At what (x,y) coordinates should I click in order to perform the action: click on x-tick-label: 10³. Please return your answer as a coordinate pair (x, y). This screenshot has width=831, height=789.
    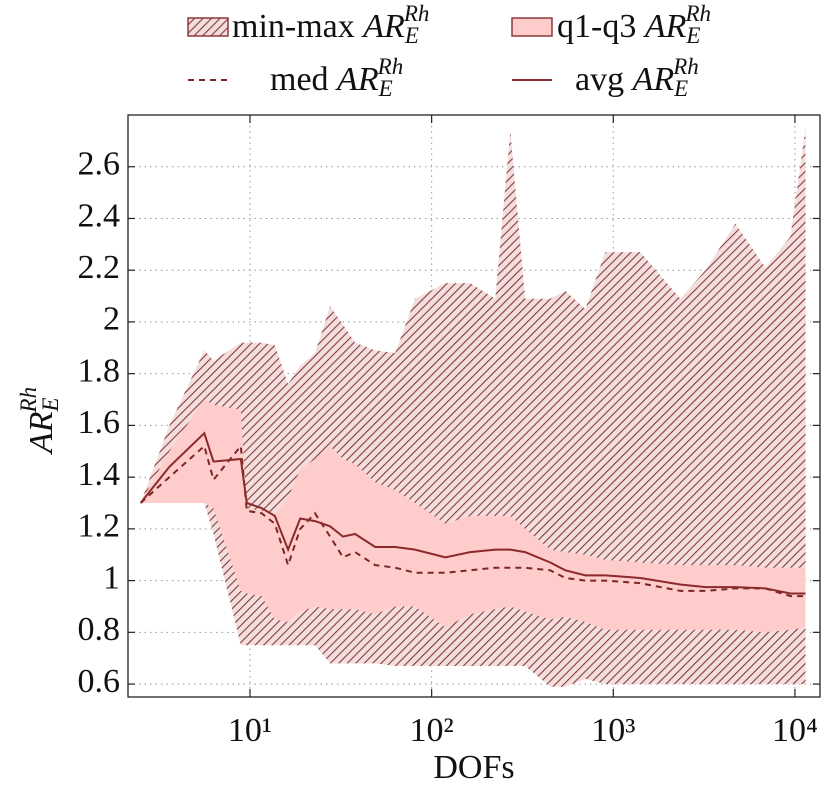
    Looking at the image, I should click on (613, 730).